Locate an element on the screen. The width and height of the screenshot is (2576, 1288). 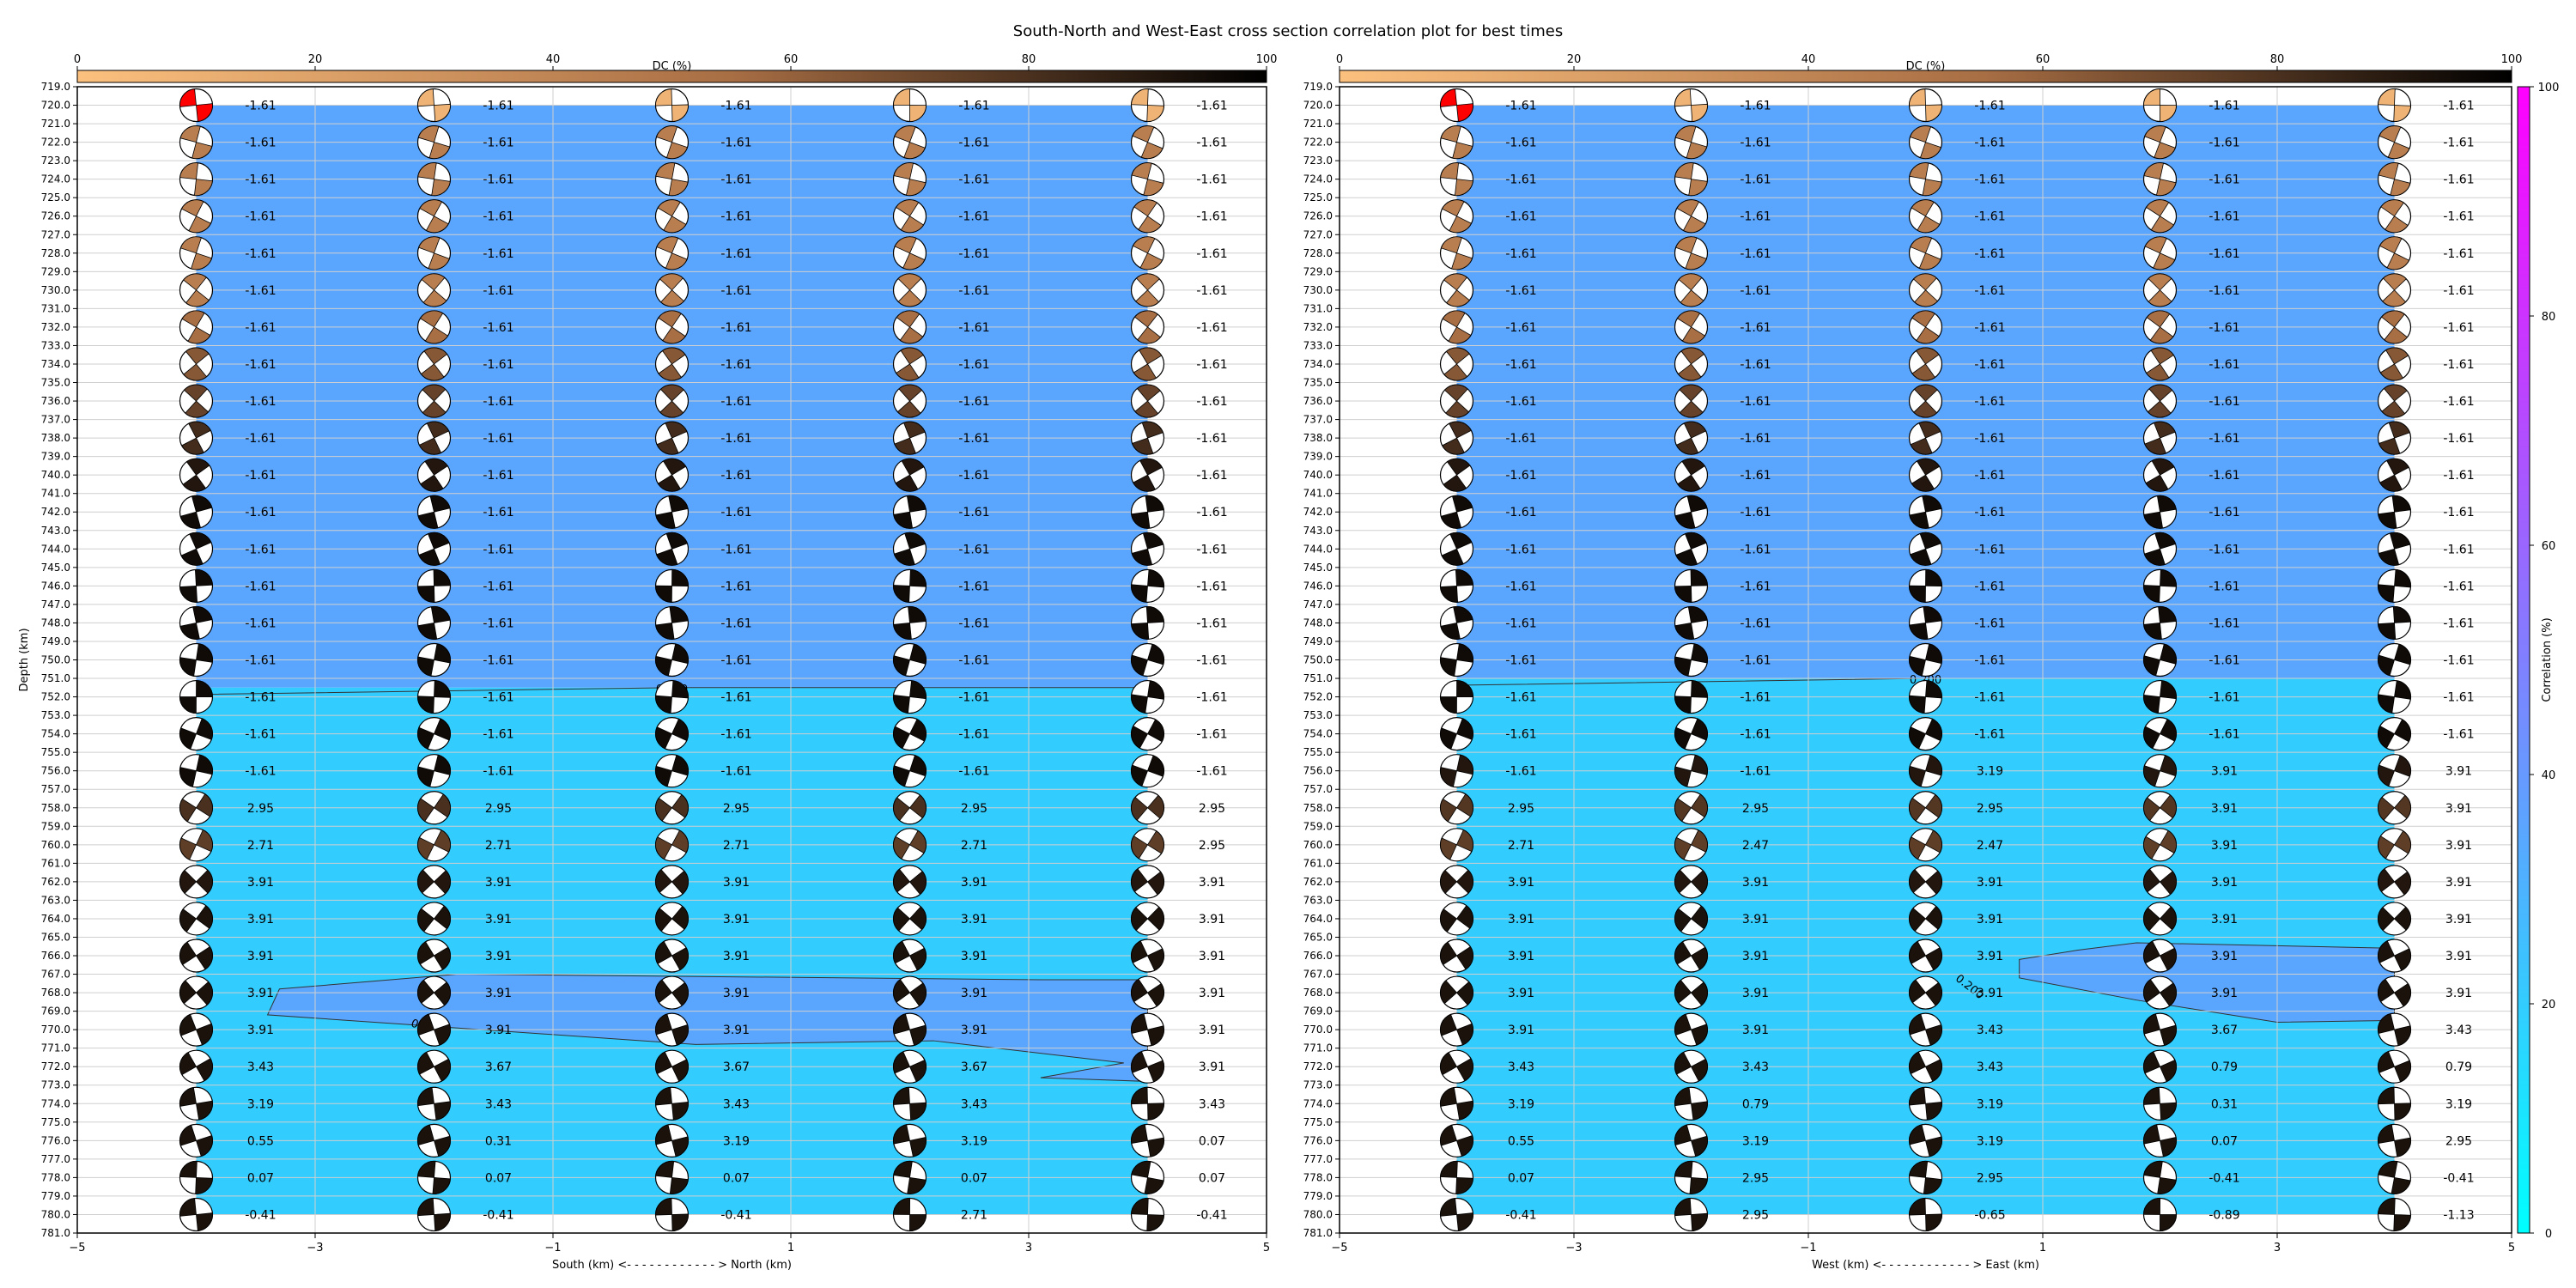
y-tick-label: 760.0 is located at coordinates (1318, 845).